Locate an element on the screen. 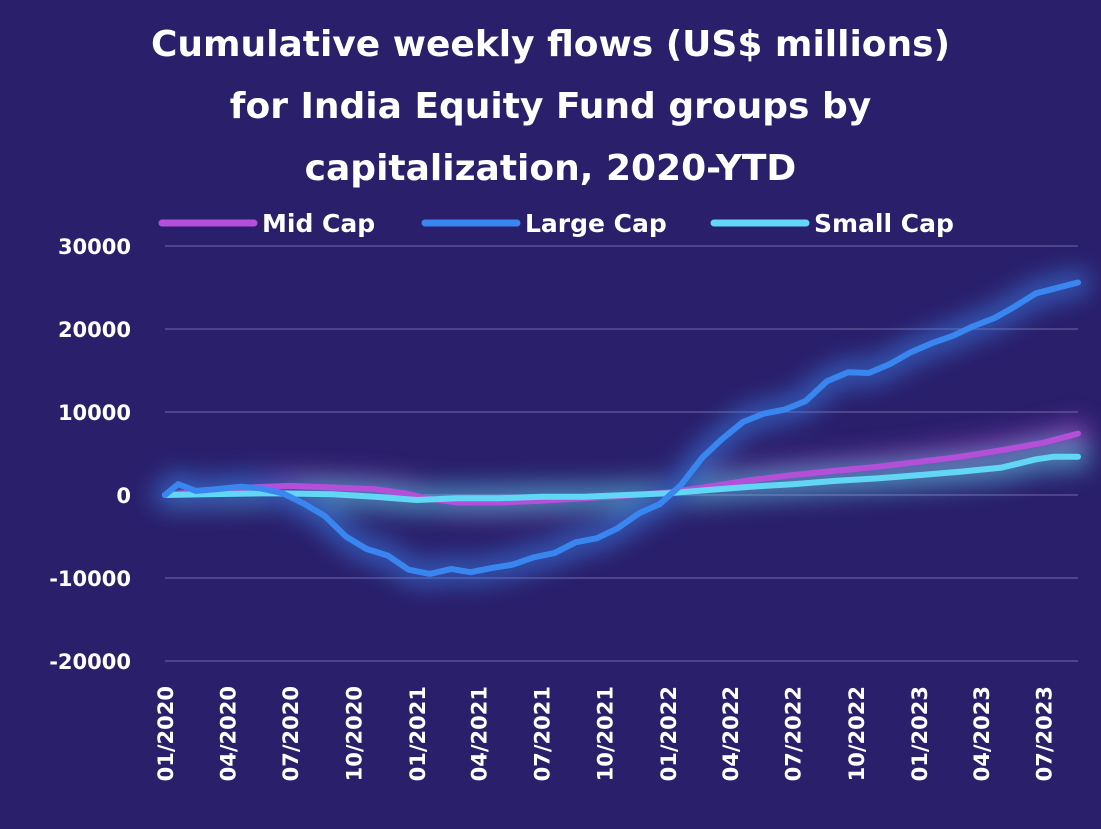 This screenshot has width=1101, height=829. x-tick-label: 07/2022 is located at coordinates (793, 733).